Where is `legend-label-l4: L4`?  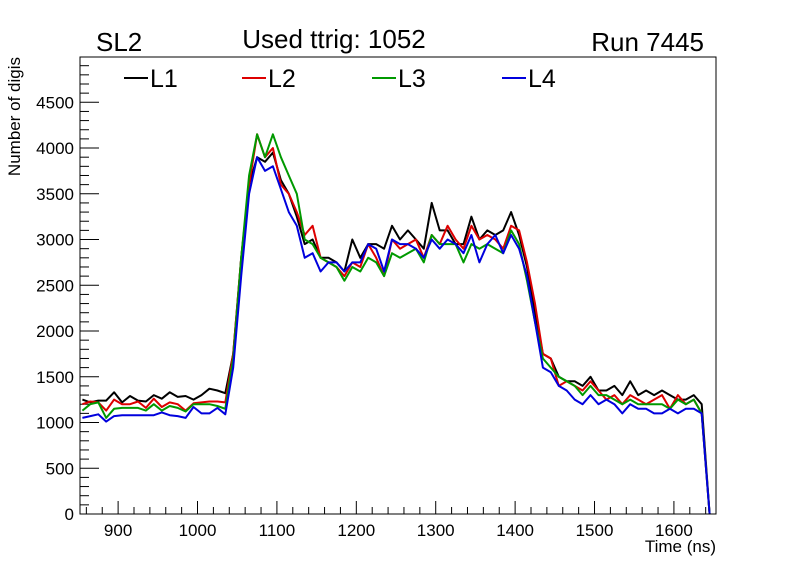
legend-label-l4: L4 is located at coordinates (542, 79).